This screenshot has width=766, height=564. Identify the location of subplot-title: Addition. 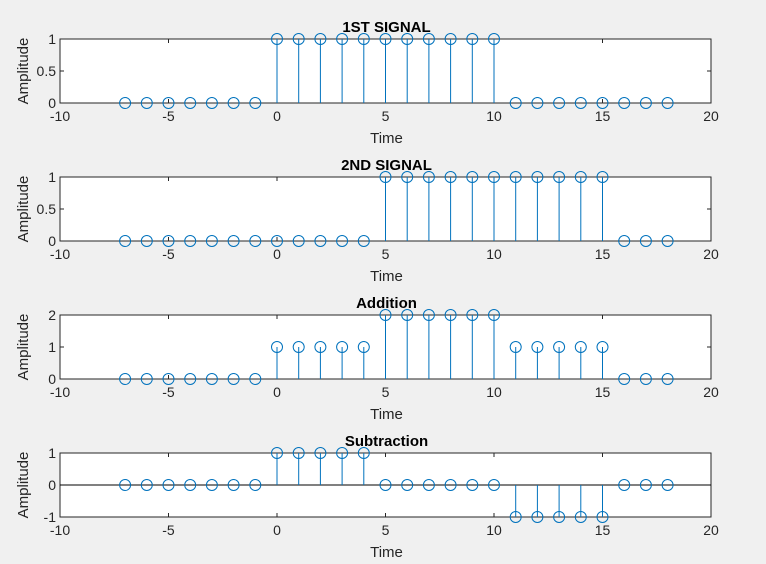
(386, 303).